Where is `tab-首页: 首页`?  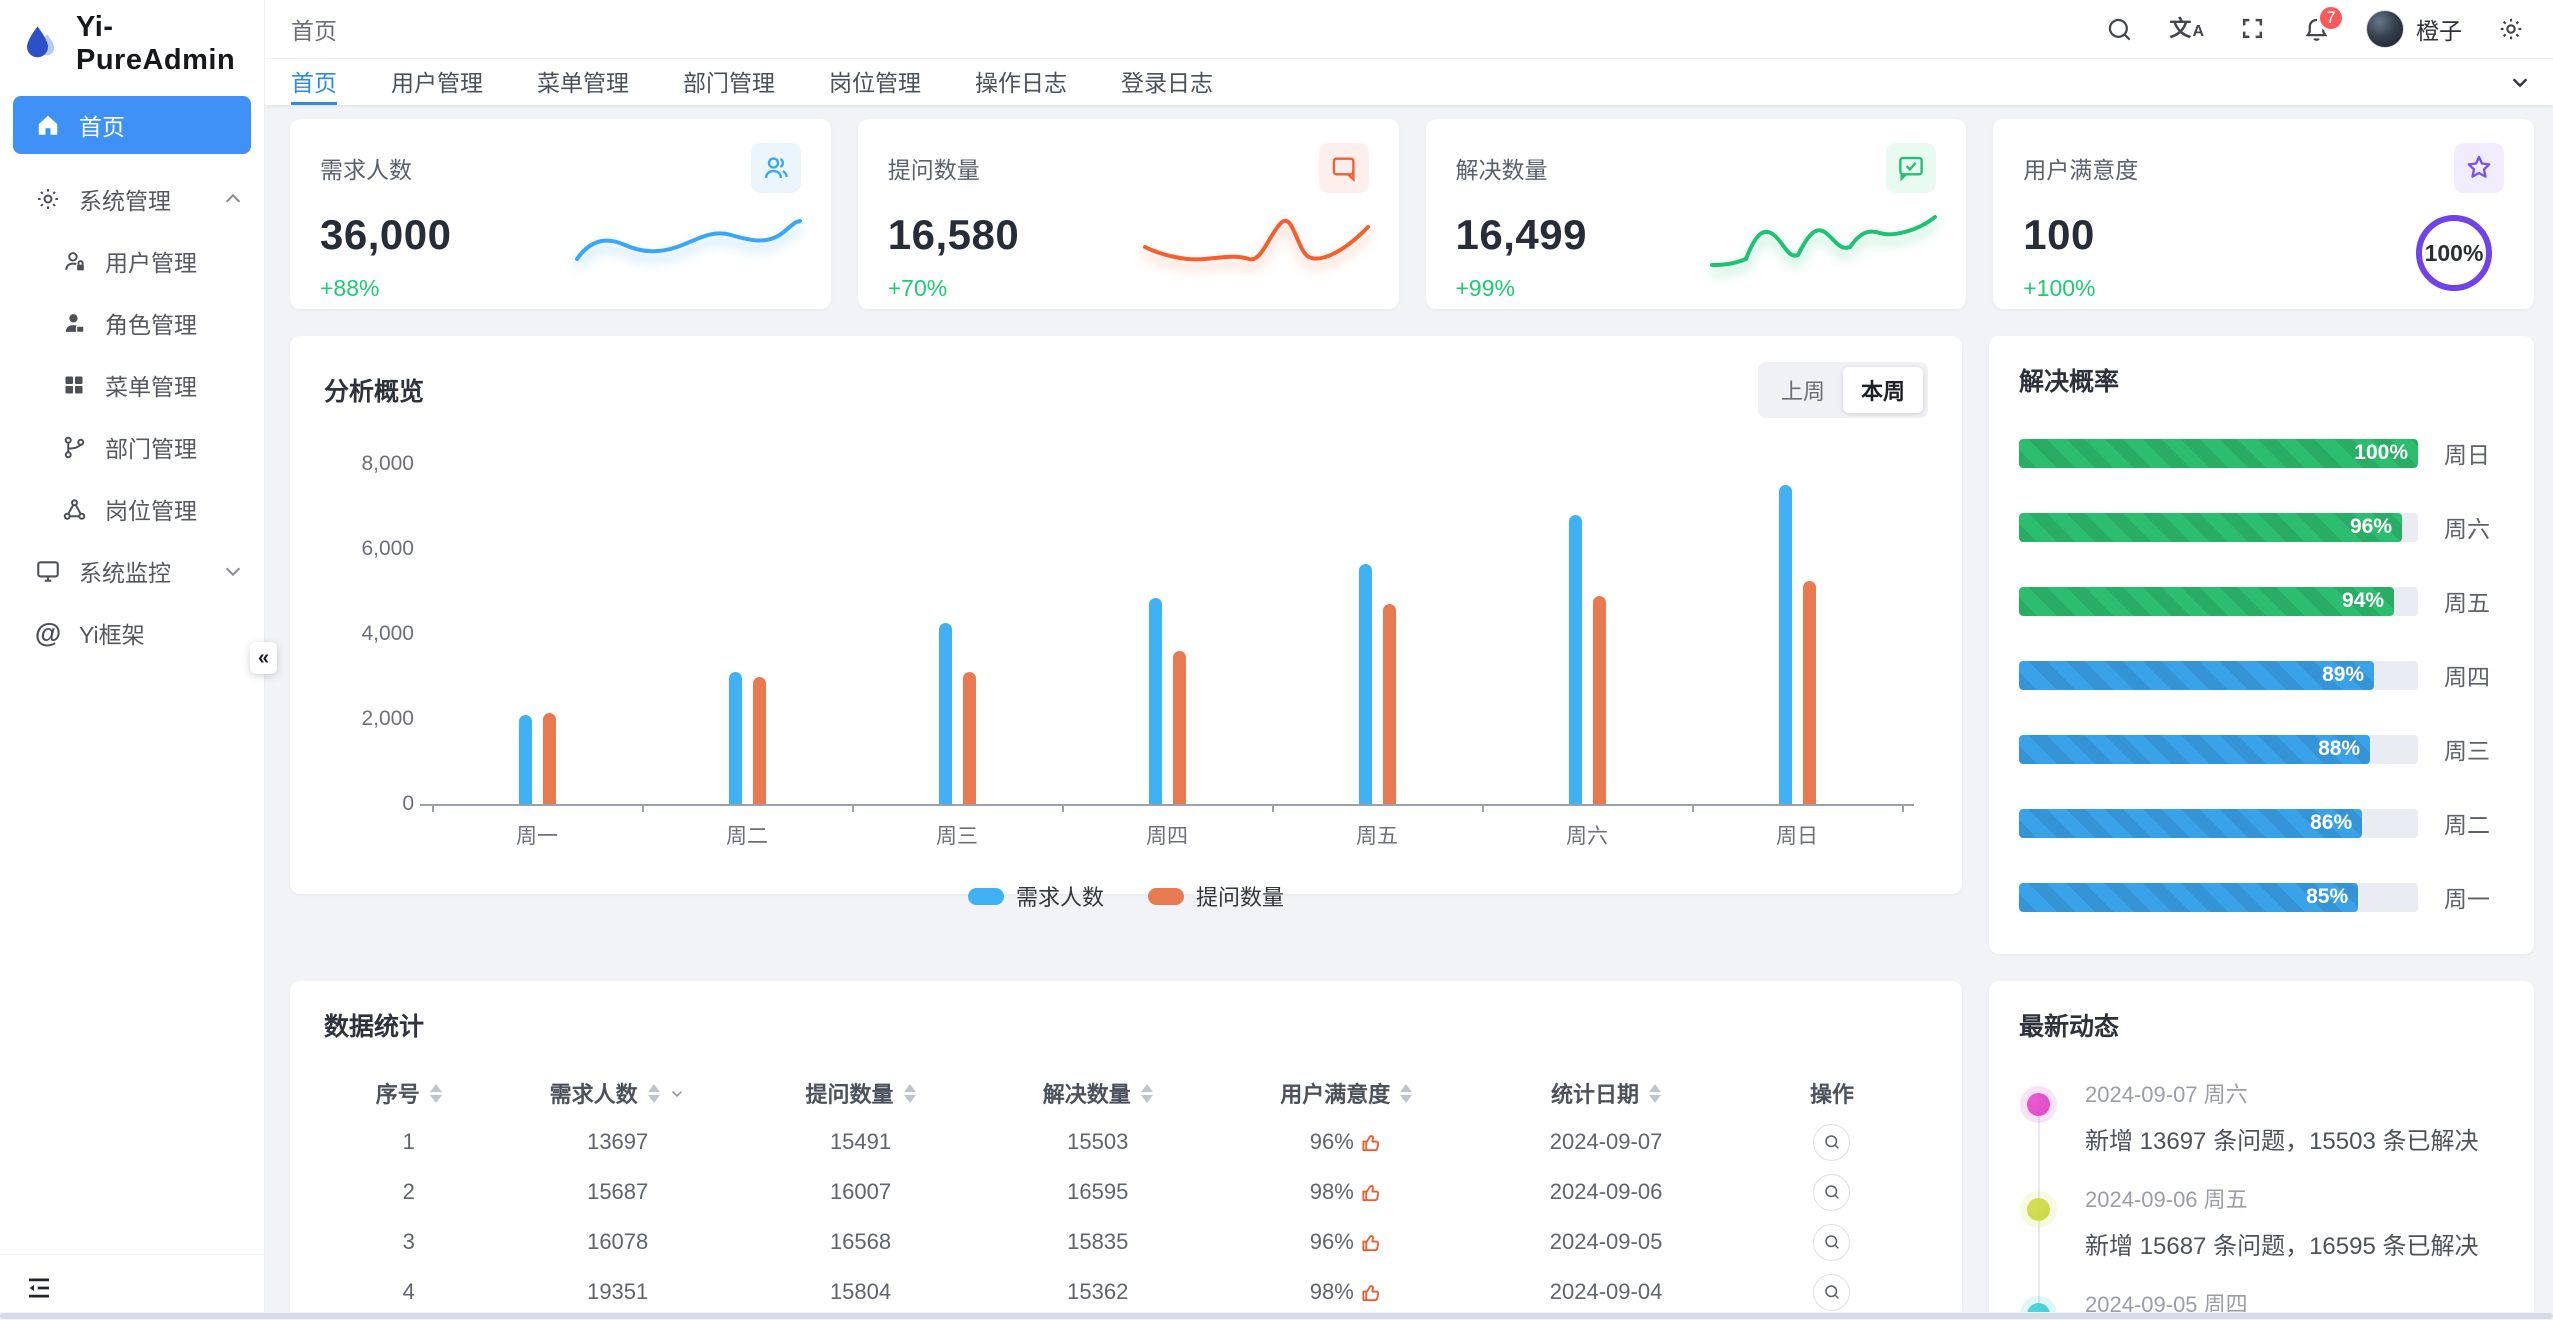 tab-首页: 首页 is located at coordinates (314, 82).